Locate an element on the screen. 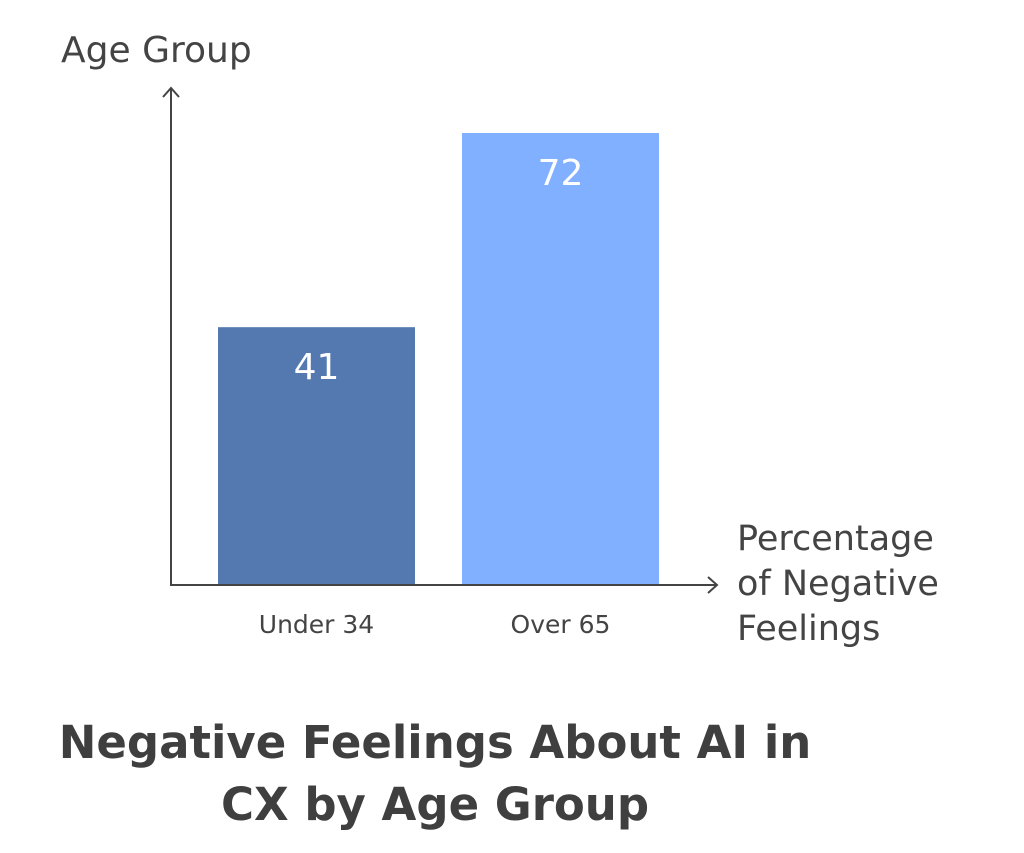 The width and height of the screenshot is (1024, 853). y-axis-arrow is located at coordinates (171, 92).